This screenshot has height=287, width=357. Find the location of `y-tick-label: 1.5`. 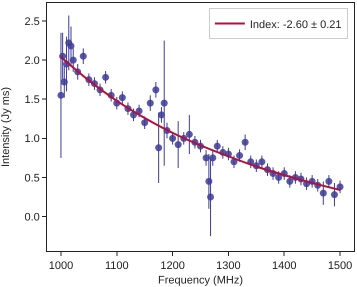

y-tick-label: 1.5 is located at coordinates (32, 100).